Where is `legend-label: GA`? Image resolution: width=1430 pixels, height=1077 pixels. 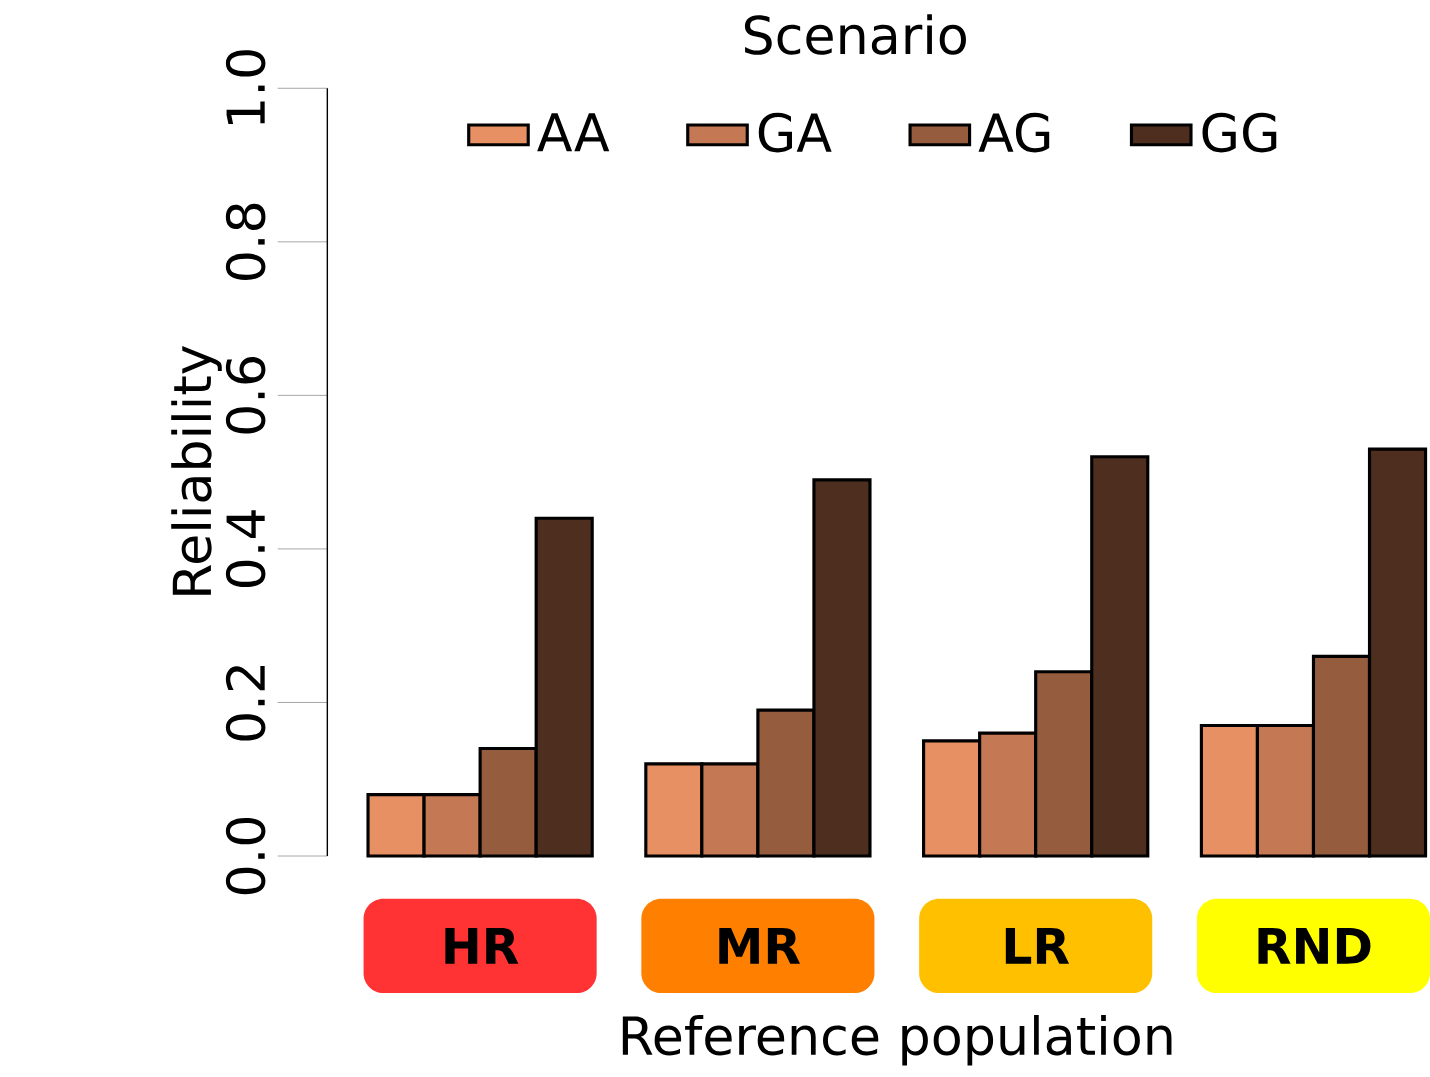 legend-label: GA is located at coordinates (795, 132).